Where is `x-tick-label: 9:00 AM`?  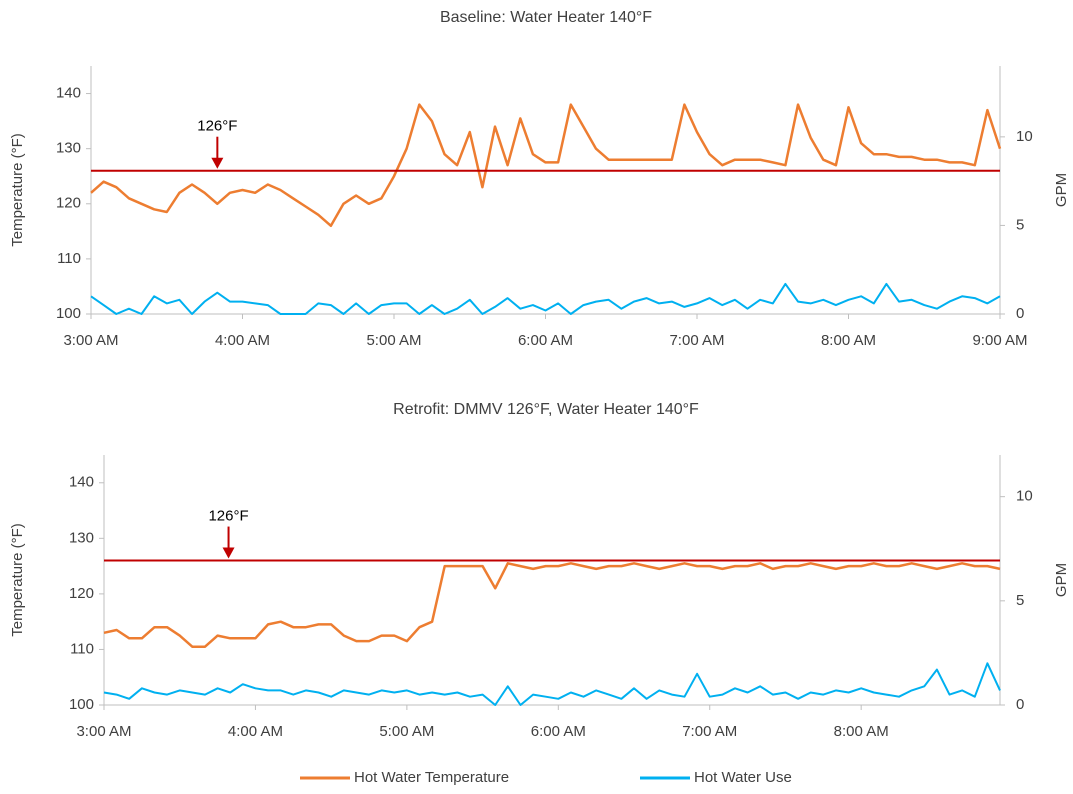
x-tick-label: 9:00 AM is located at coordinates (999, 340).